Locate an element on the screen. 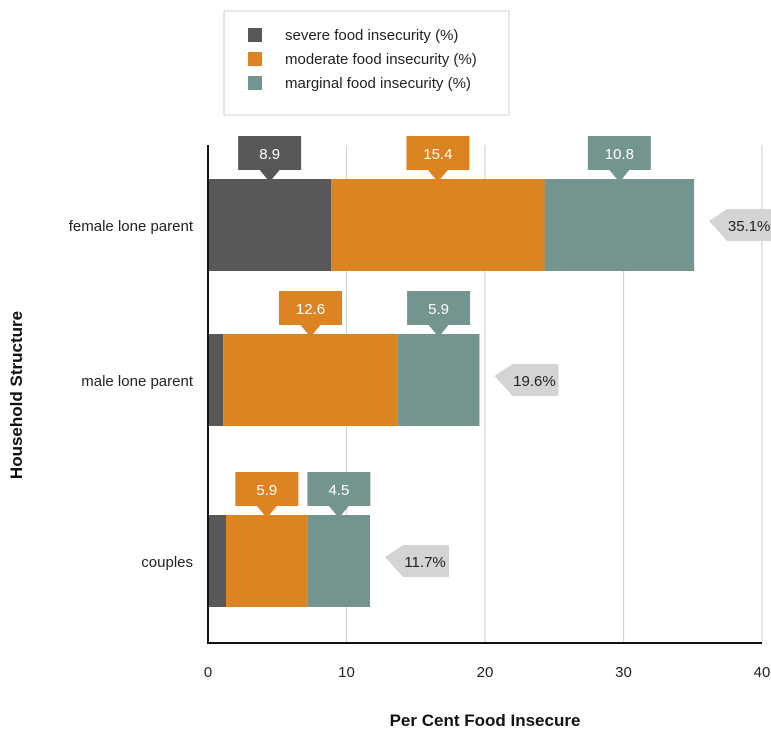  data-label: 10.8 is located at coordinates (619, 154).